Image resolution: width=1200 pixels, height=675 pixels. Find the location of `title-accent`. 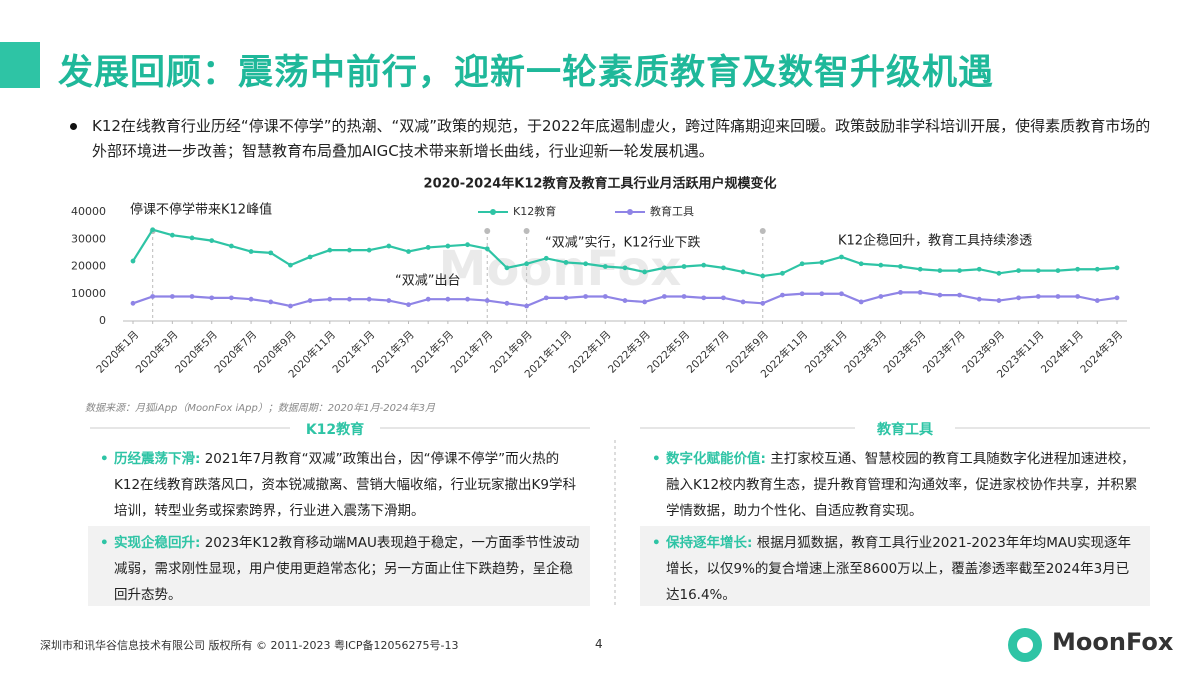

title-accent is located at coordinates (20, 65).